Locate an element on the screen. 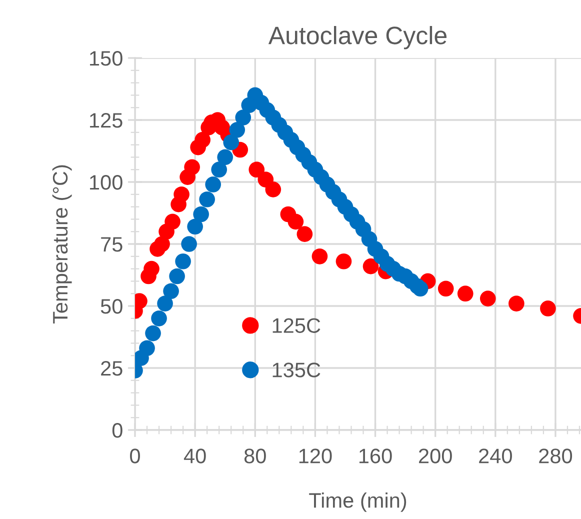 Image resolution: width=581 pixels, height=519 pixels. x-tick-label: 80 is located at coordinates (255, 456).